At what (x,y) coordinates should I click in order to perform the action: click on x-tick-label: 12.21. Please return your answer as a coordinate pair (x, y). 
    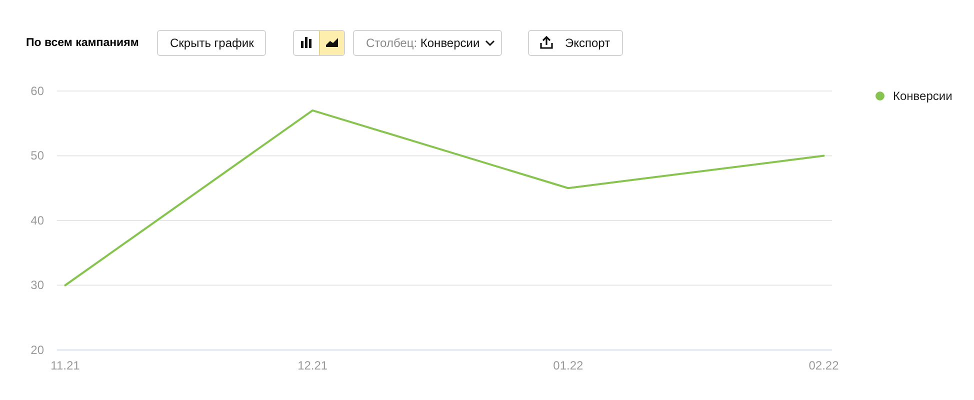
    Looking at the image, I should click on (313, 365).